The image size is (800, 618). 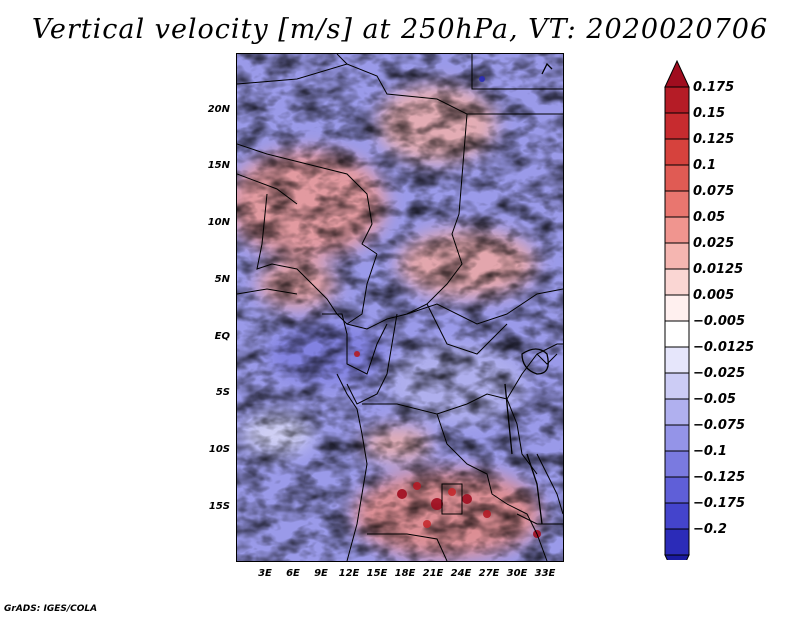 I want to click on colorbar-label: 0.0125, so click(x=718, y=269).